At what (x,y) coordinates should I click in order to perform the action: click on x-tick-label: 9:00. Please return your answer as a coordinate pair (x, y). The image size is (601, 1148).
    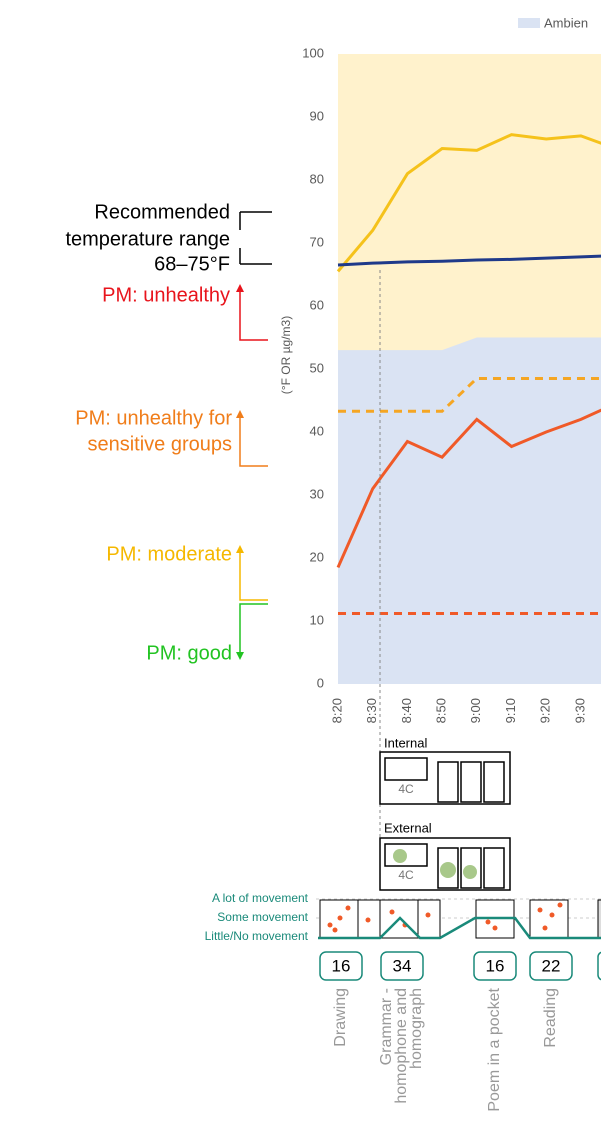
    Looking at the image, I should click on (475, 710).